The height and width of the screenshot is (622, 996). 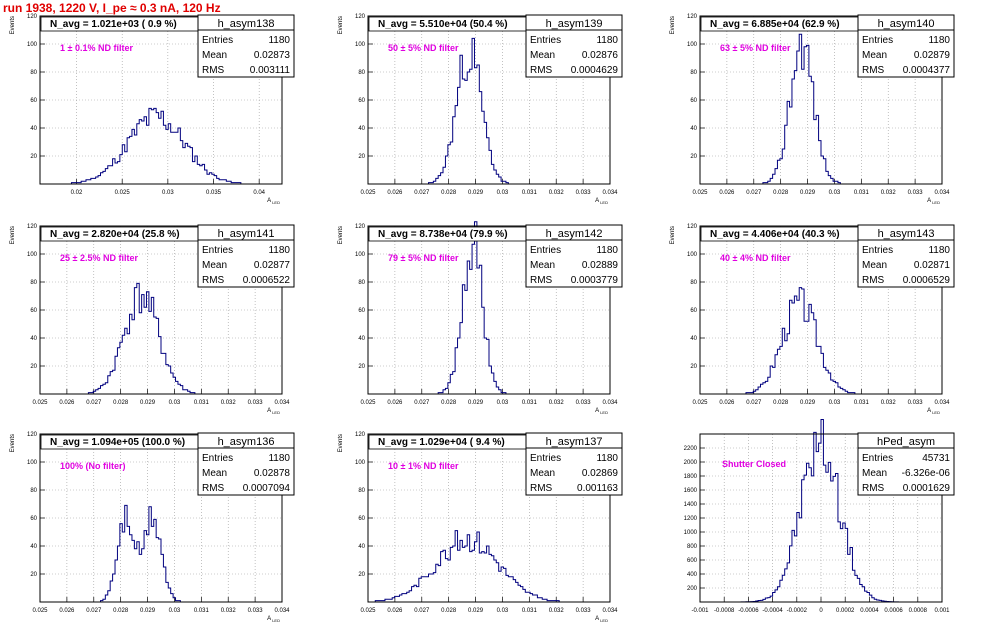 What do you see at coordinates (927, 488) in the screenshot?
I see `stats-value-rms: 0.0001629` at bounding box center [927, 488].